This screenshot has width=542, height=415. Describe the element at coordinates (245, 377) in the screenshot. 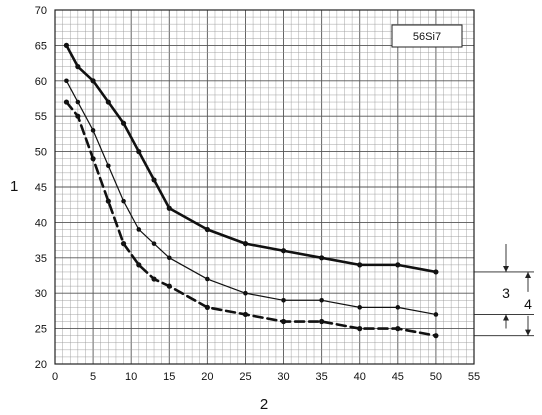

I see `x-tick-label: 25` at that location.